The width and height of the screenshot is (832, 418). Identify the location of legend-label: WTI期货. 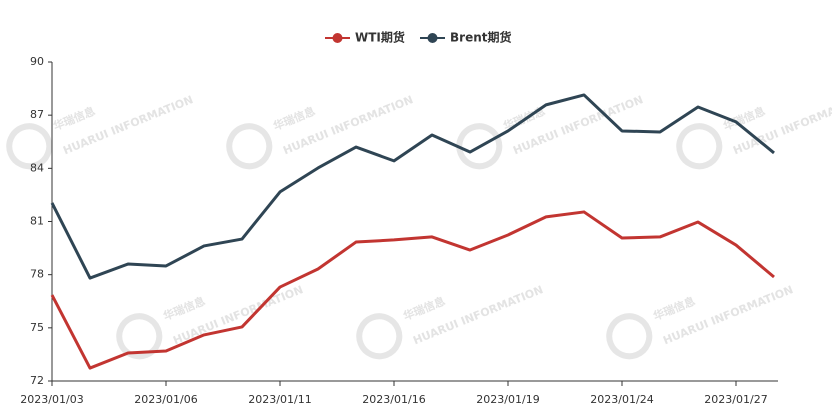
(380, 37).